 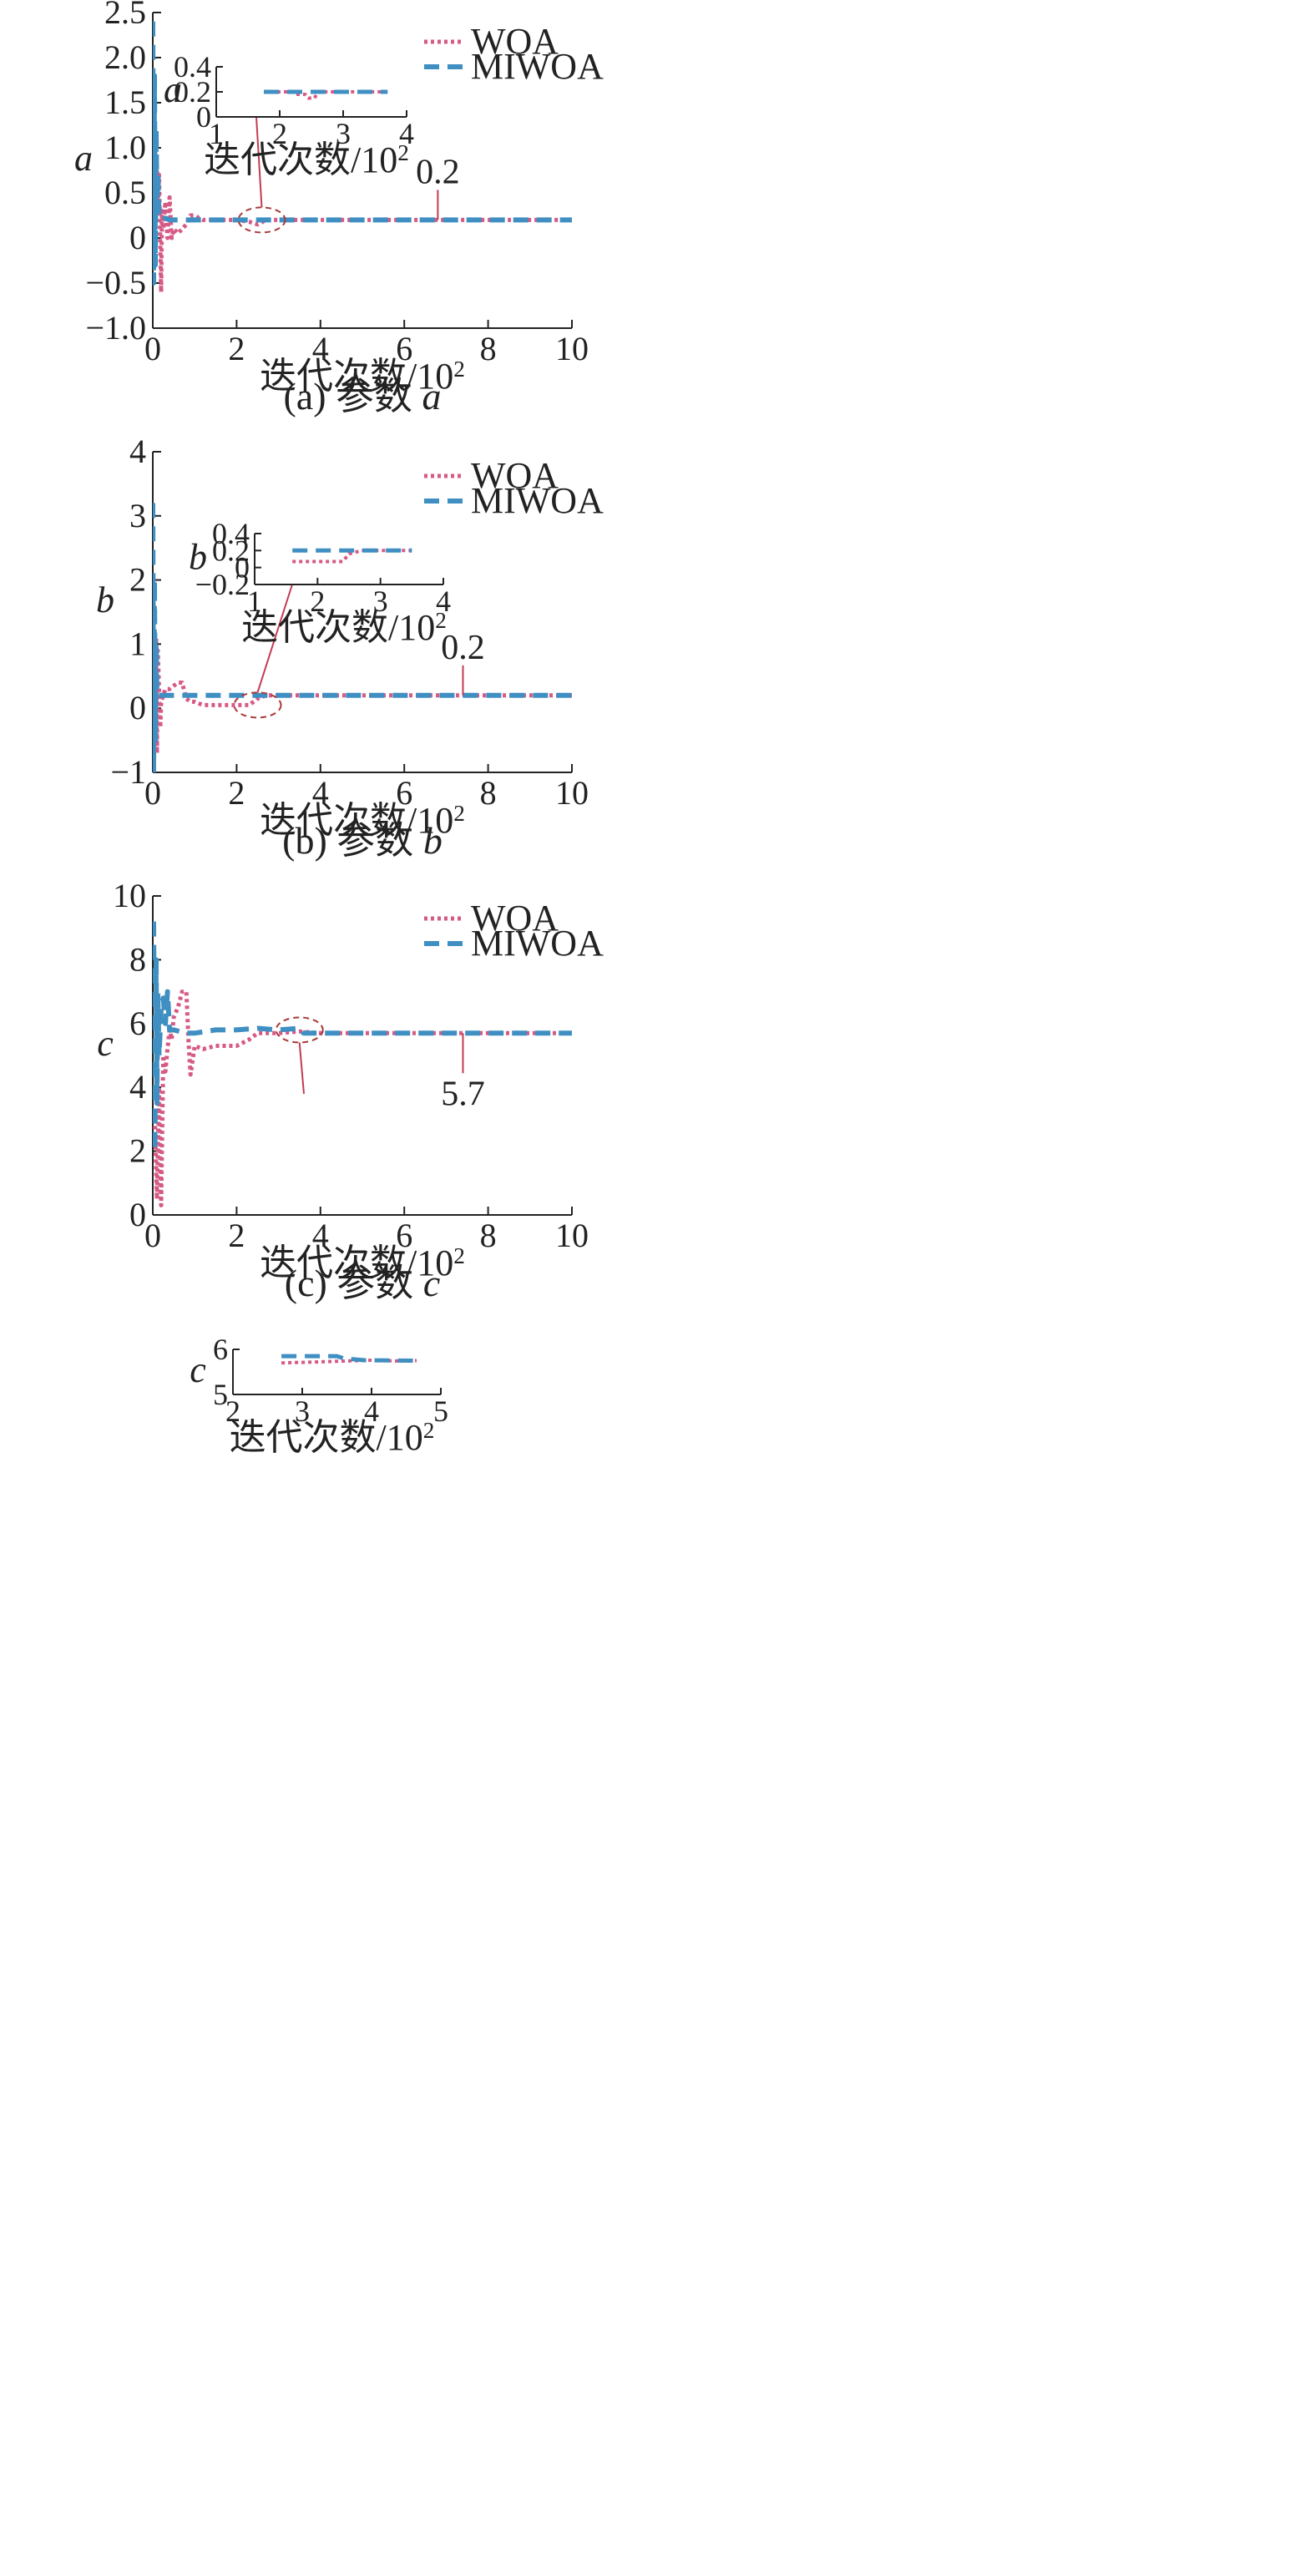 What do you see at coordinates (463, 648) in the screenshot?
I see `panel-b-annotation-label: 0.2` at bounding box center [463, 648].